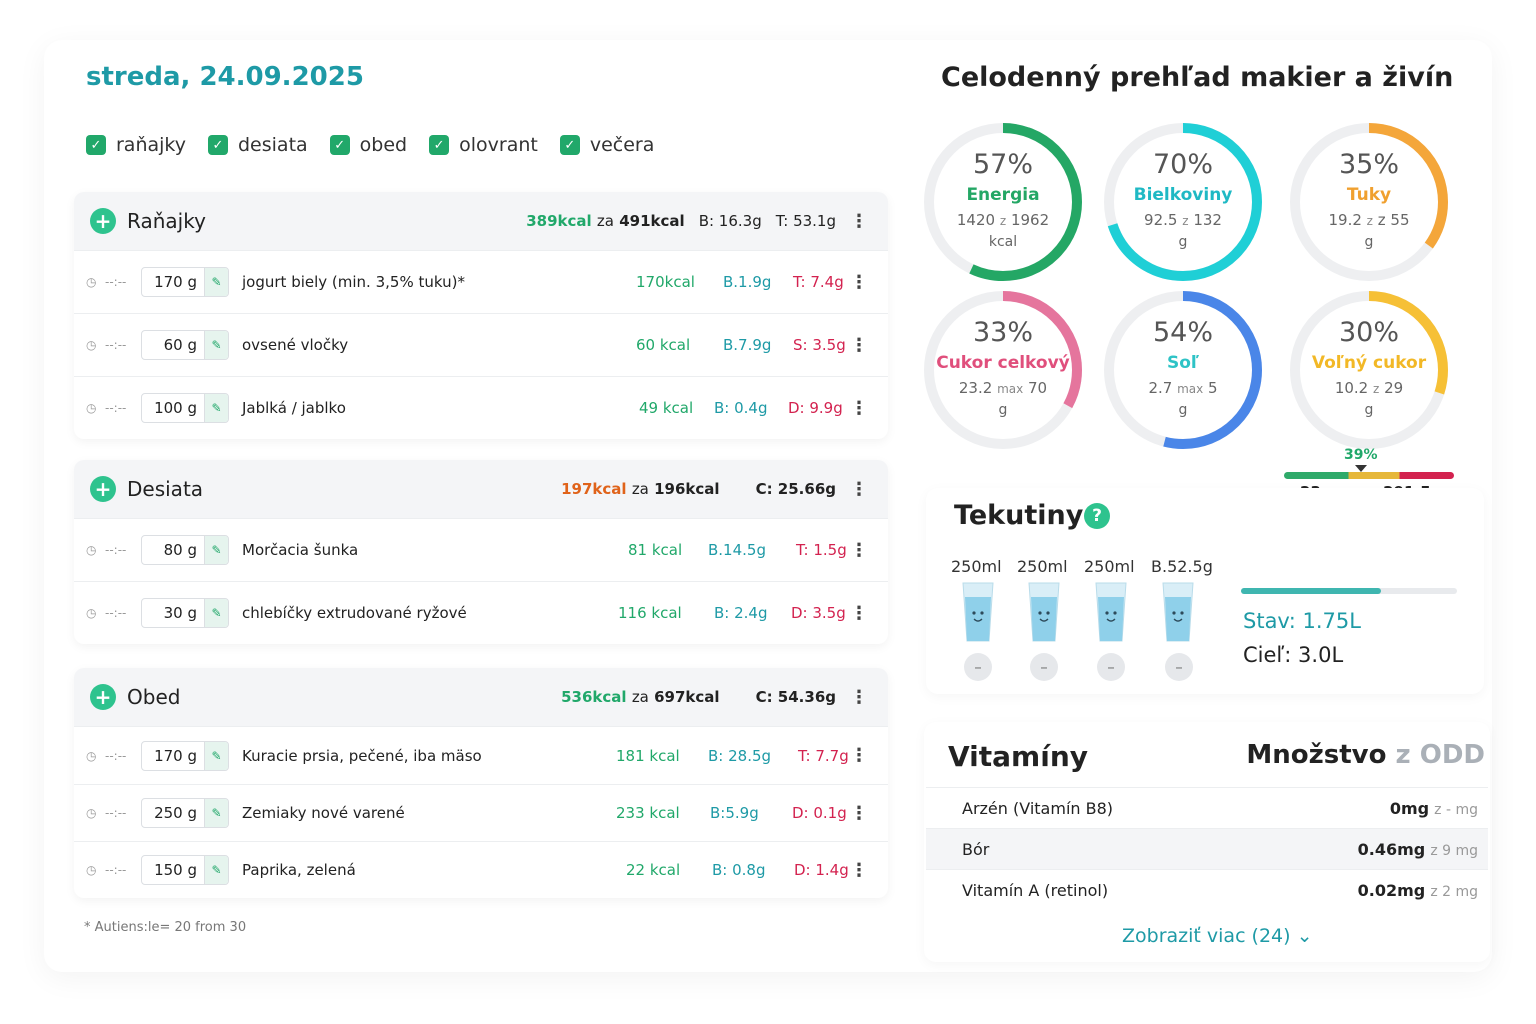  I want to click on ring-label: Cukor celkový, so click(1003, 363).